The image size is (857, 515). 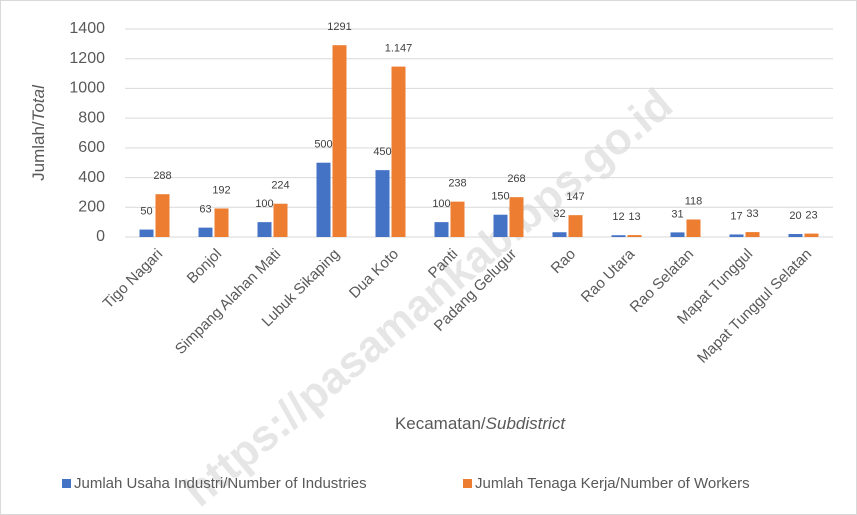 What do you see at coordinates (677, 214) in the screenshot?
I see `data-label: 31` at bounding box center [677, 214].